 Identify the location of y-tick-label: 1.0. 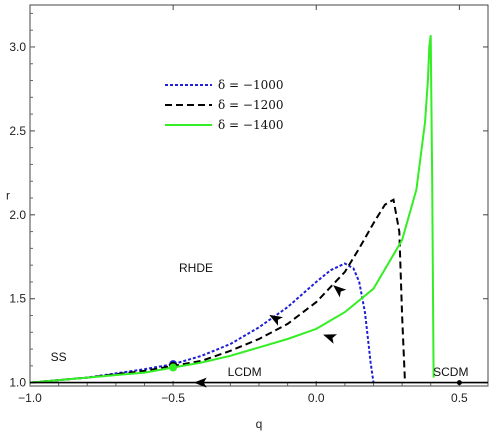
(17, 383).